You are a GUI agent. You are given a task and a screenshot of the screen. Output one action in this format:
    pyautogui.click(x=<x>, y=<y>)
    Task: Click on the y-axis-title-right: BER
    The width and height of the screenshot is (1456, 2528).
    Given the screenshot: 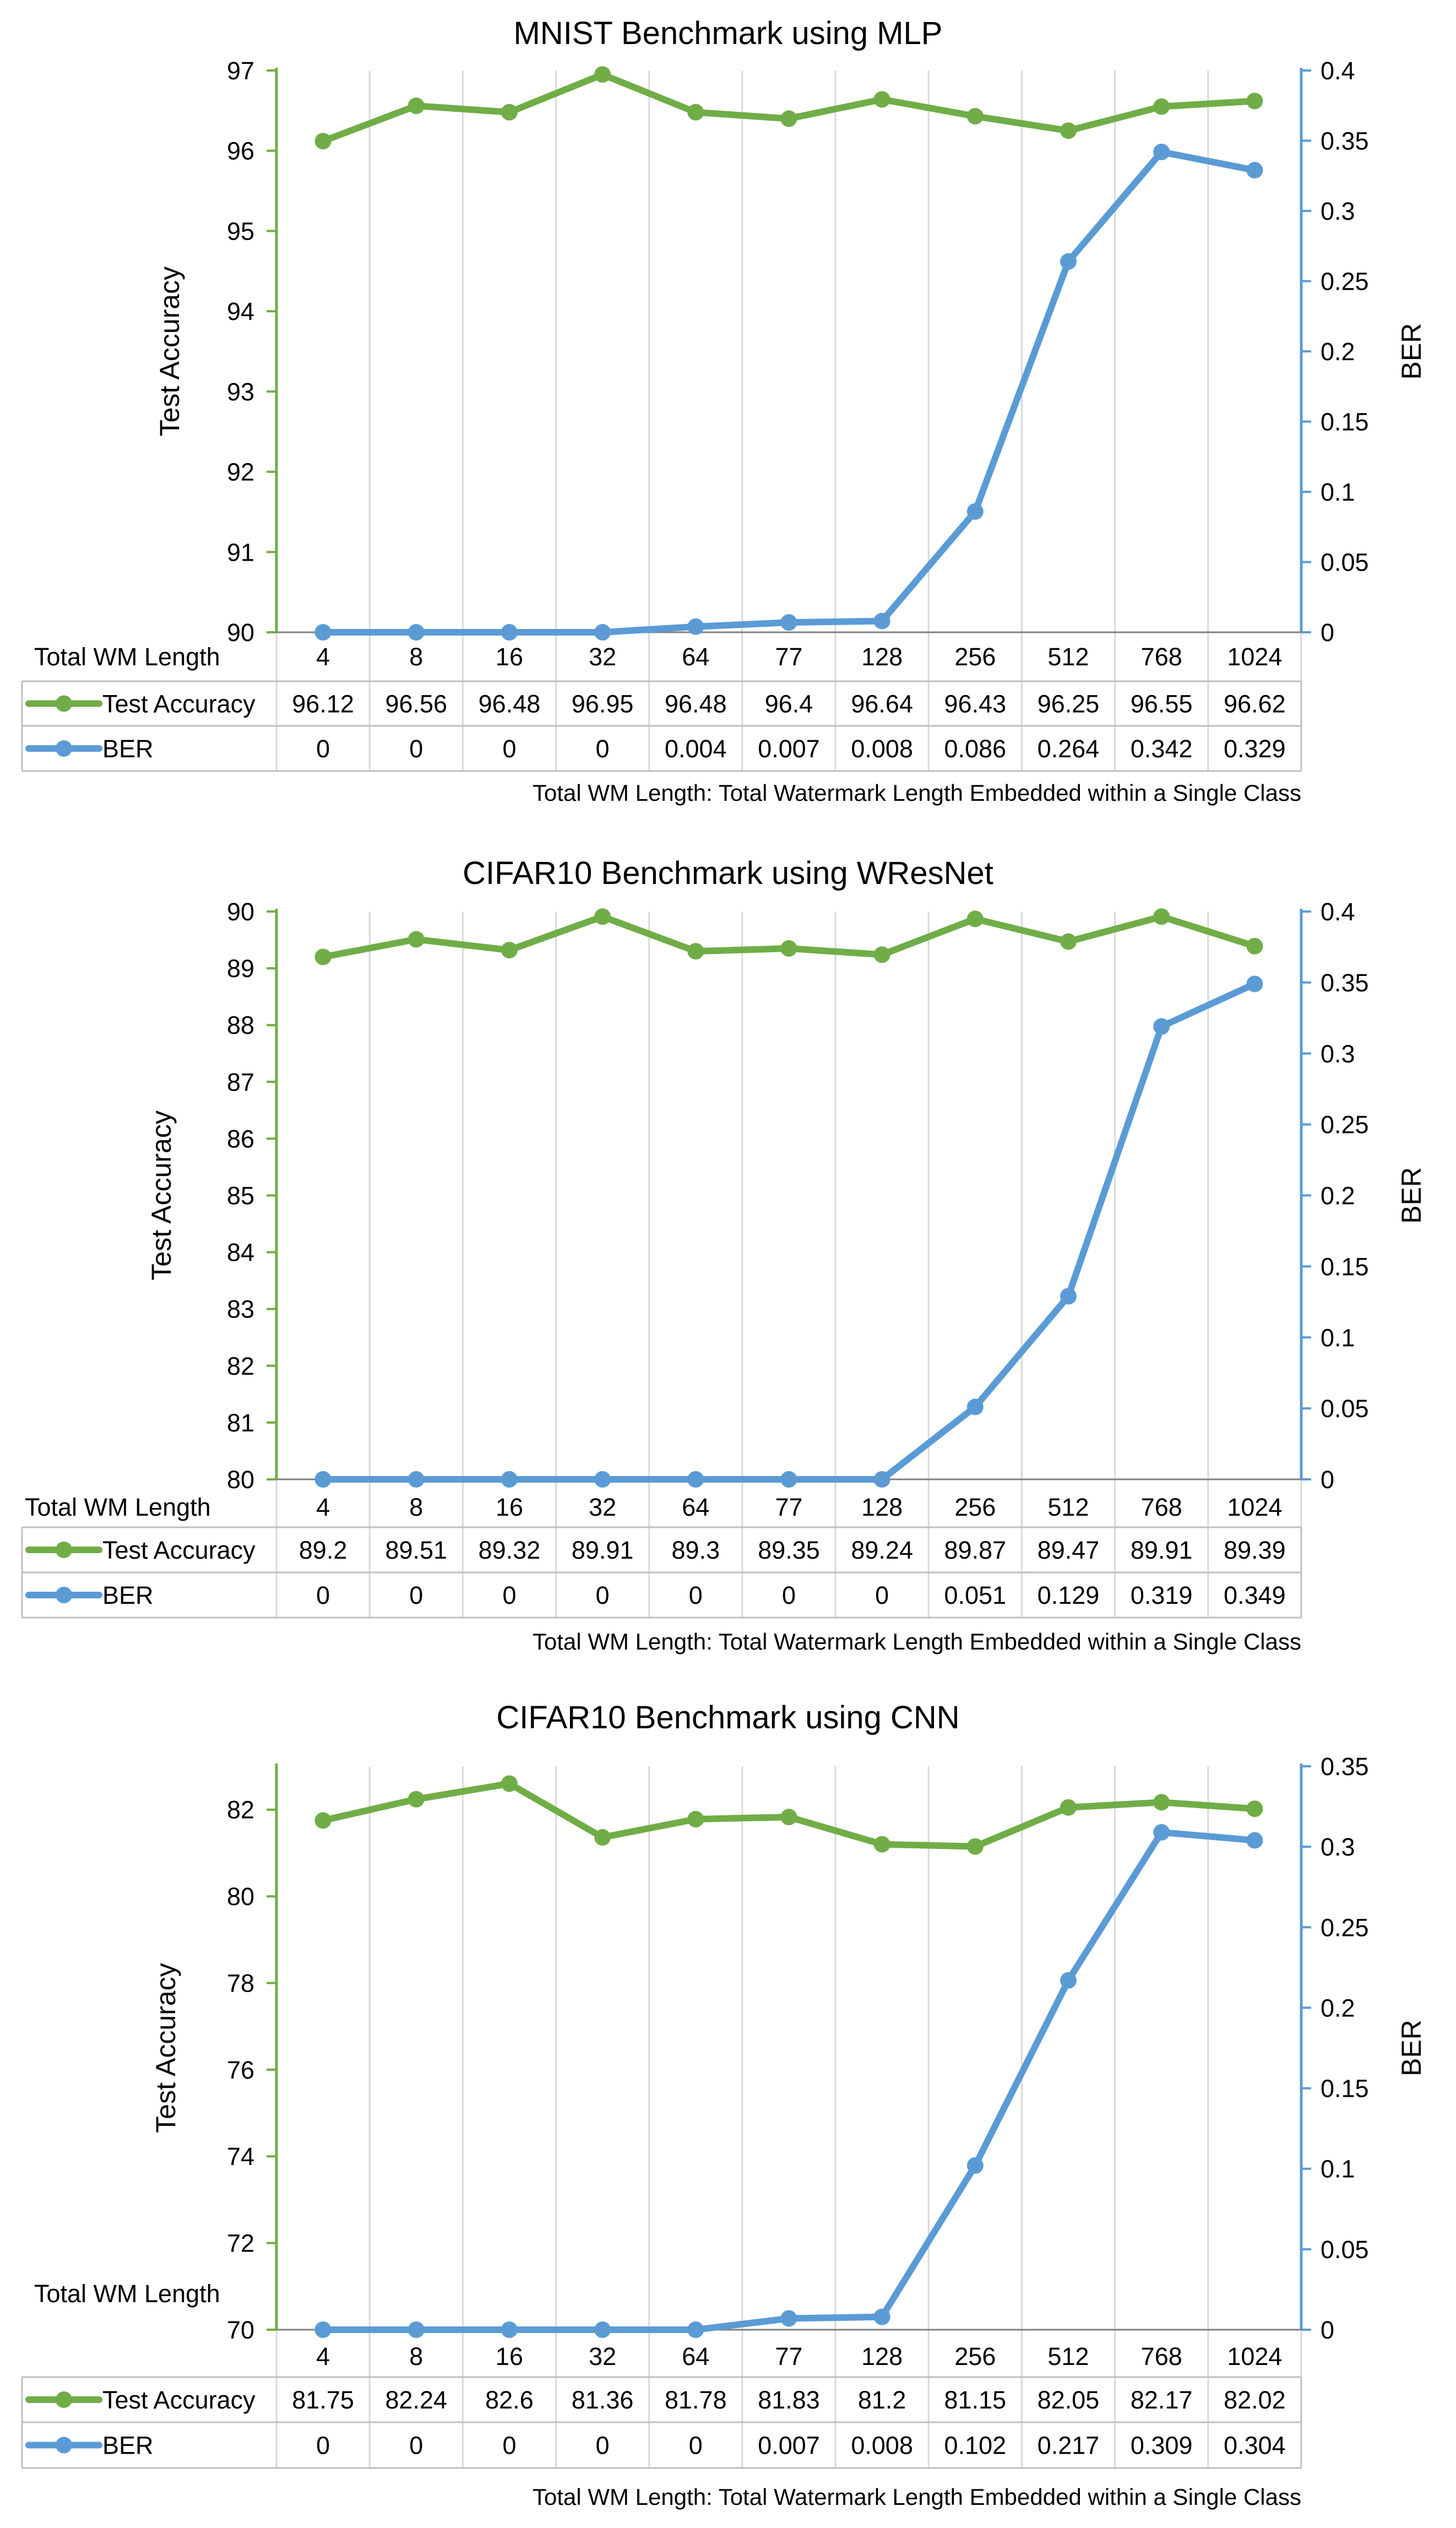 What is the action you would take?
    pyautogui.click(x=1411, y=1195)
    